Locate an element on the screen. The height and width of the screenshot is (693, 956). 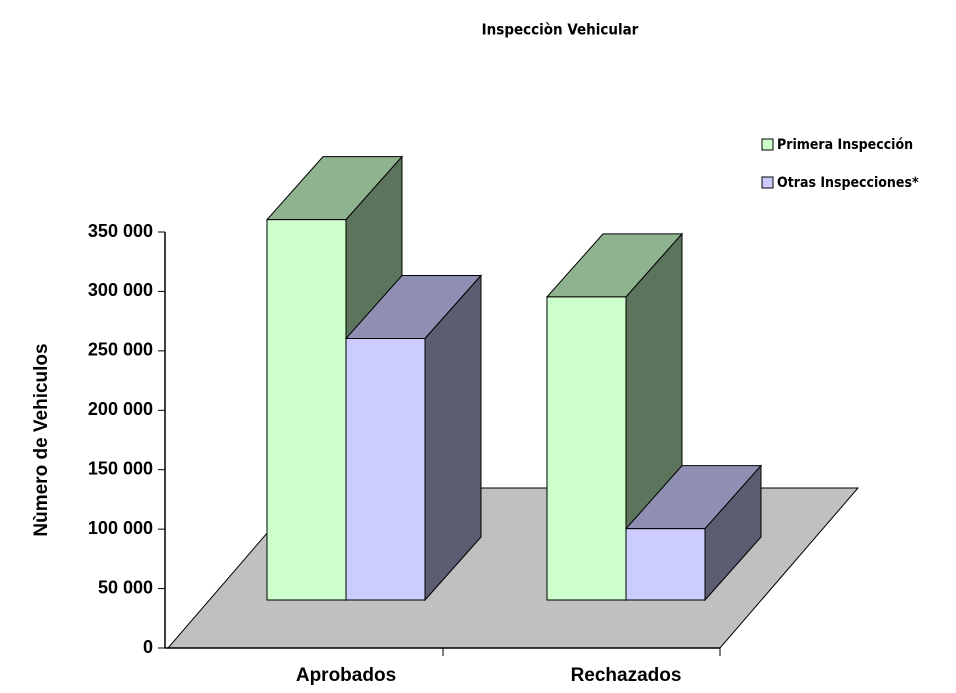
legend-label: Primera Inspección is located at coordinates (845, 145).